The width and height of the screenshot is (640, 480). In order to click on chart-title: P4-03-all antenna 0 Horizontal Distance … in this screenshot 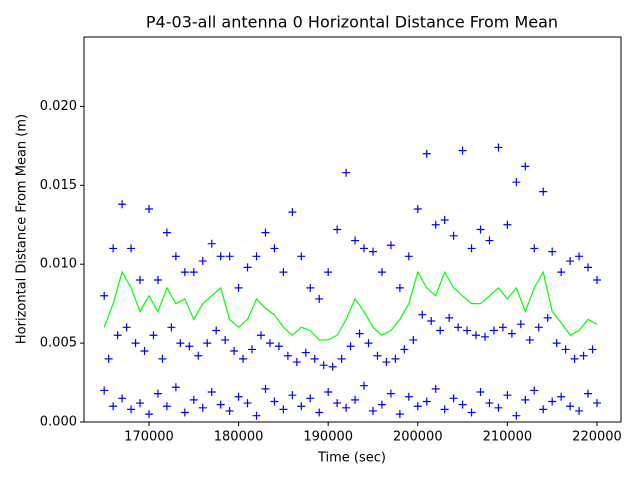, I will do `click(352, 22)`.